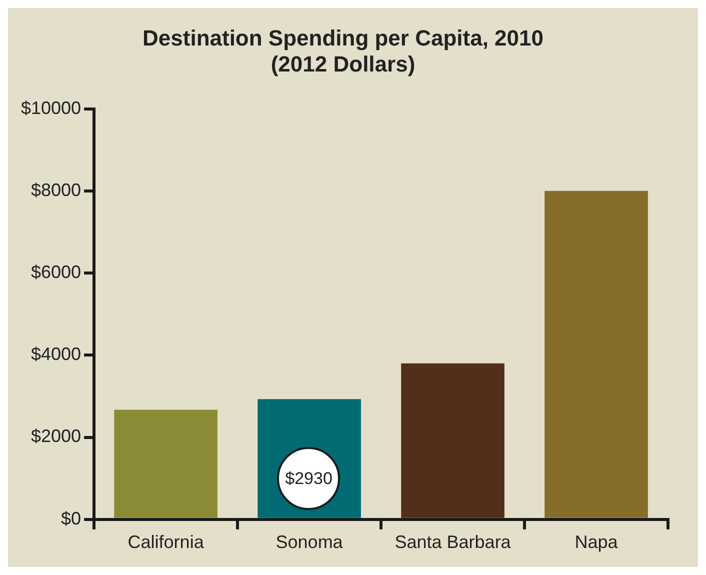  Describe the element at coordinates (56, 190) in the screenshot. I see `y-tick-label: $8000` at that location.